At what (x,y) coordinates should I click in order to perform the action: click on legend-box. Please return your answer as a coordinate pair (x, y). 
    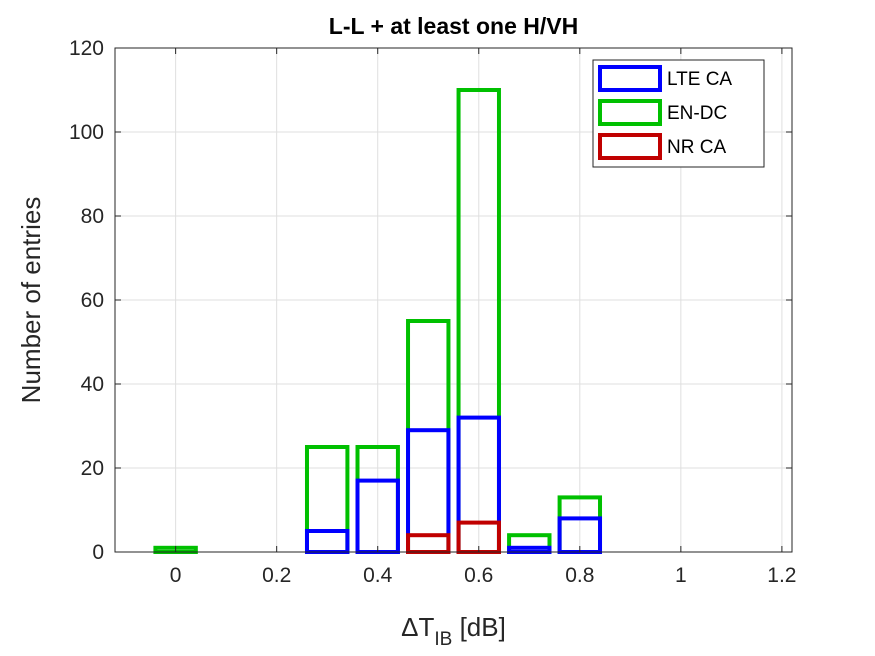
    Looking at the image, I should click on (678, 113).